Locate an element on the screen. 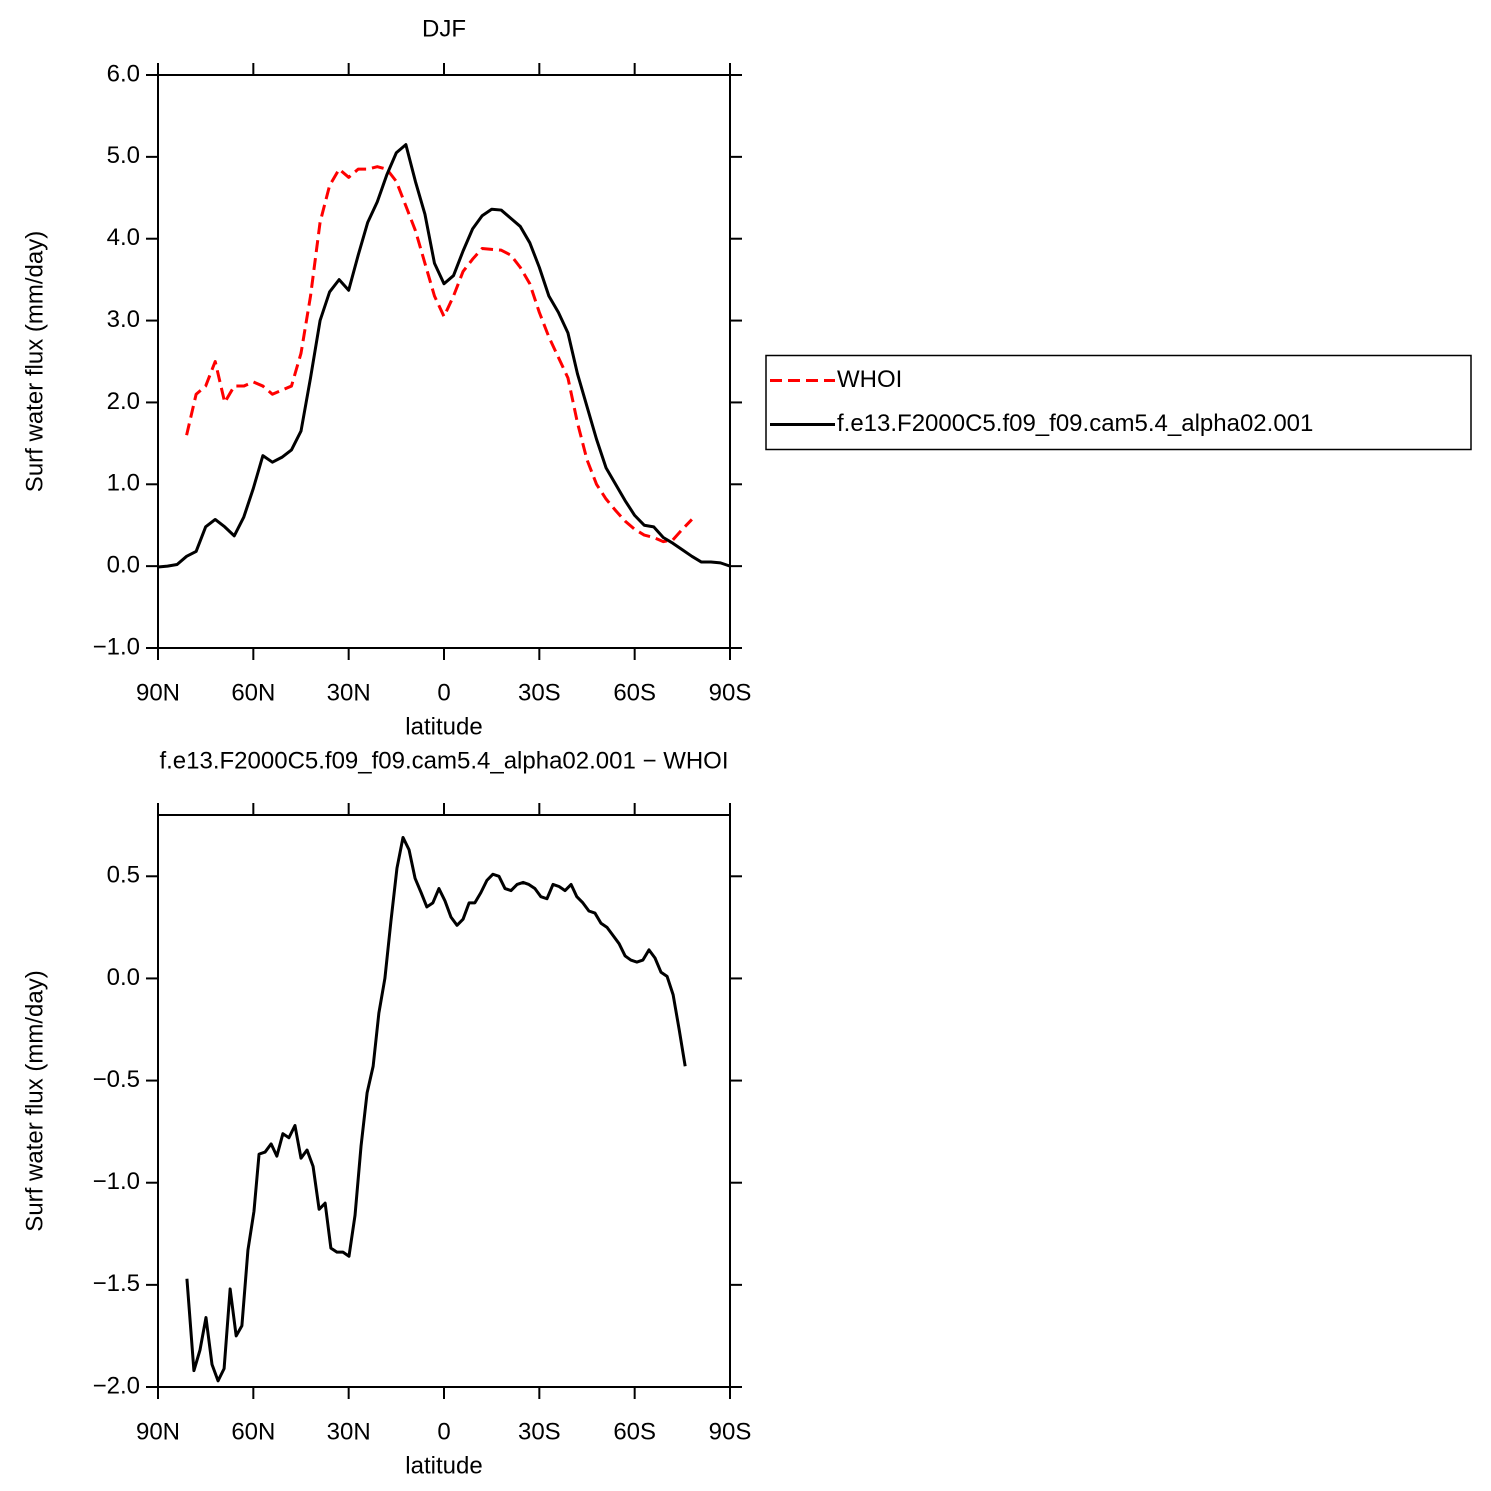 Image resolution: width=1491 pixels, height=1491 pixels. y-tick-label: 0.5 is located at coordinates (123, 875).